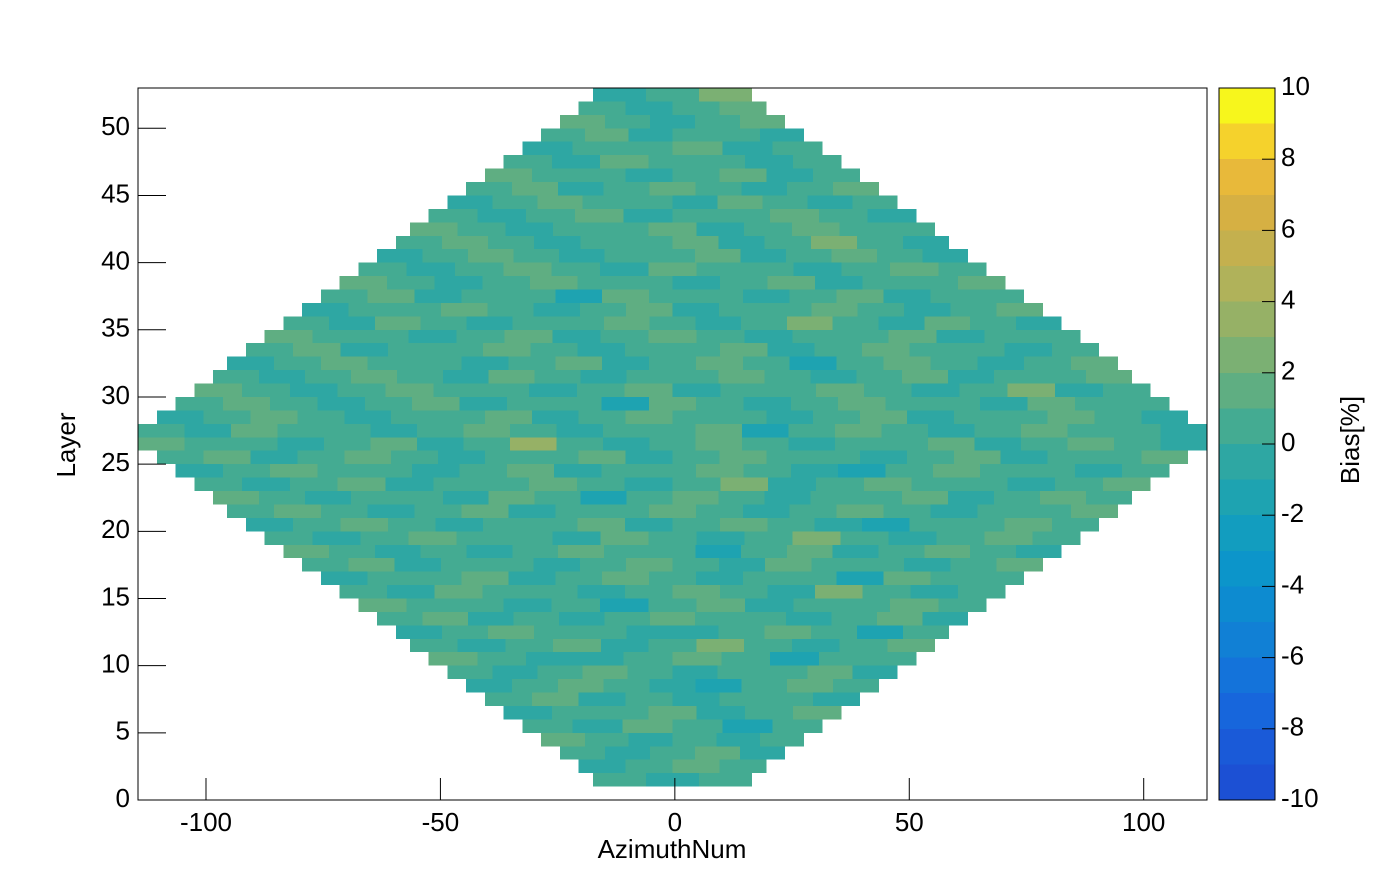  Describe the element at coordinates (1247, 675) in the screenshot. I see `colorbar-bin` at that location.